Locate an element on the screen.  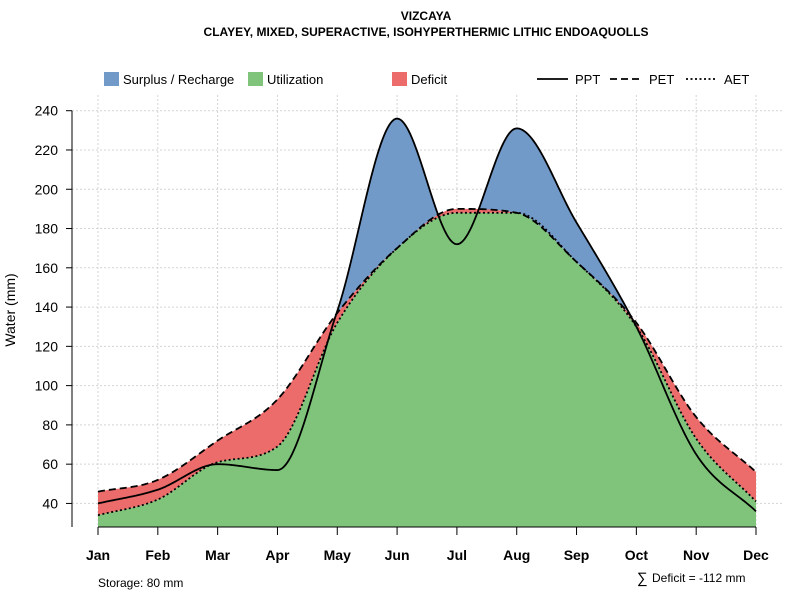
deficit-total-label: Deficit = -112 mm is located at coordinates (698, 578).